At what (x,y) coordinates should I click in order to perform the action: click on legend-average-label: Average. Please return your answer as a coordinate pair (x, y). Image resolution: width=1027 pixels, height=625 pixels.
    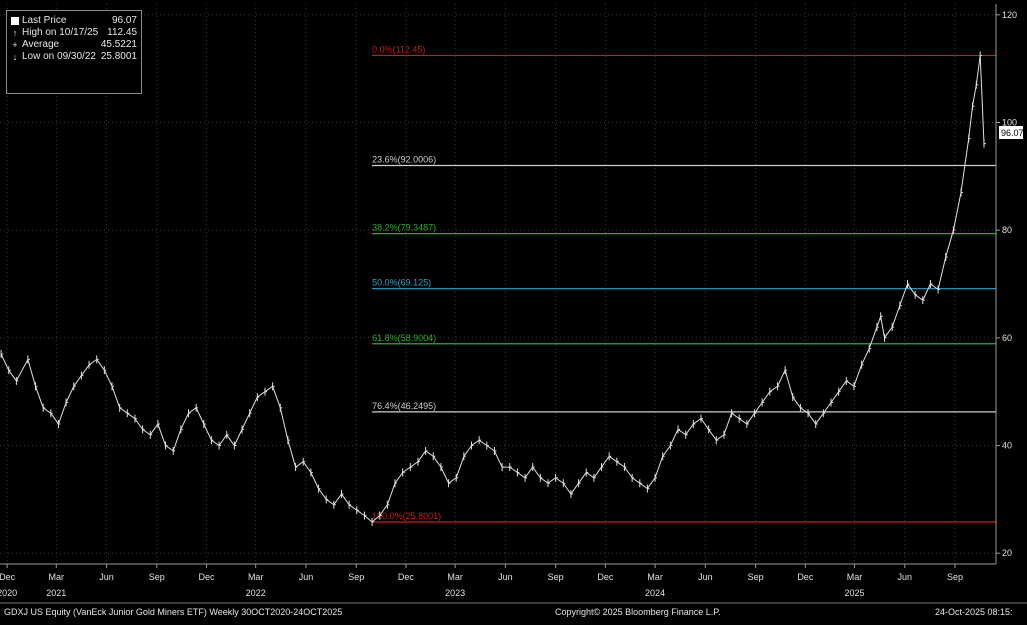
    Looking at the image, I should click on (41, 44).